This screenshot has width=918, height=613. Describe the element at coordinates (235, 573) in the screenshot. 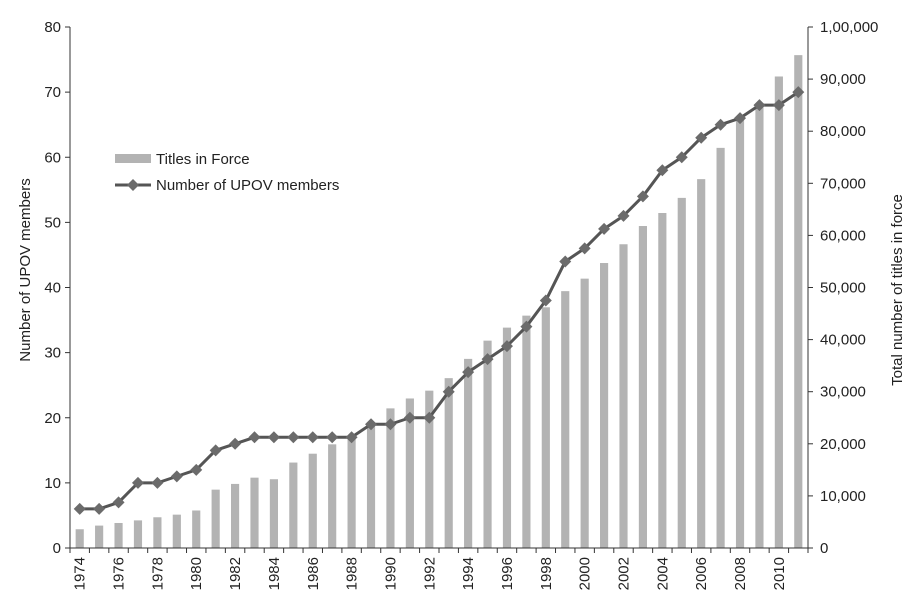

I see `x-tick-label: 1982` at that location.